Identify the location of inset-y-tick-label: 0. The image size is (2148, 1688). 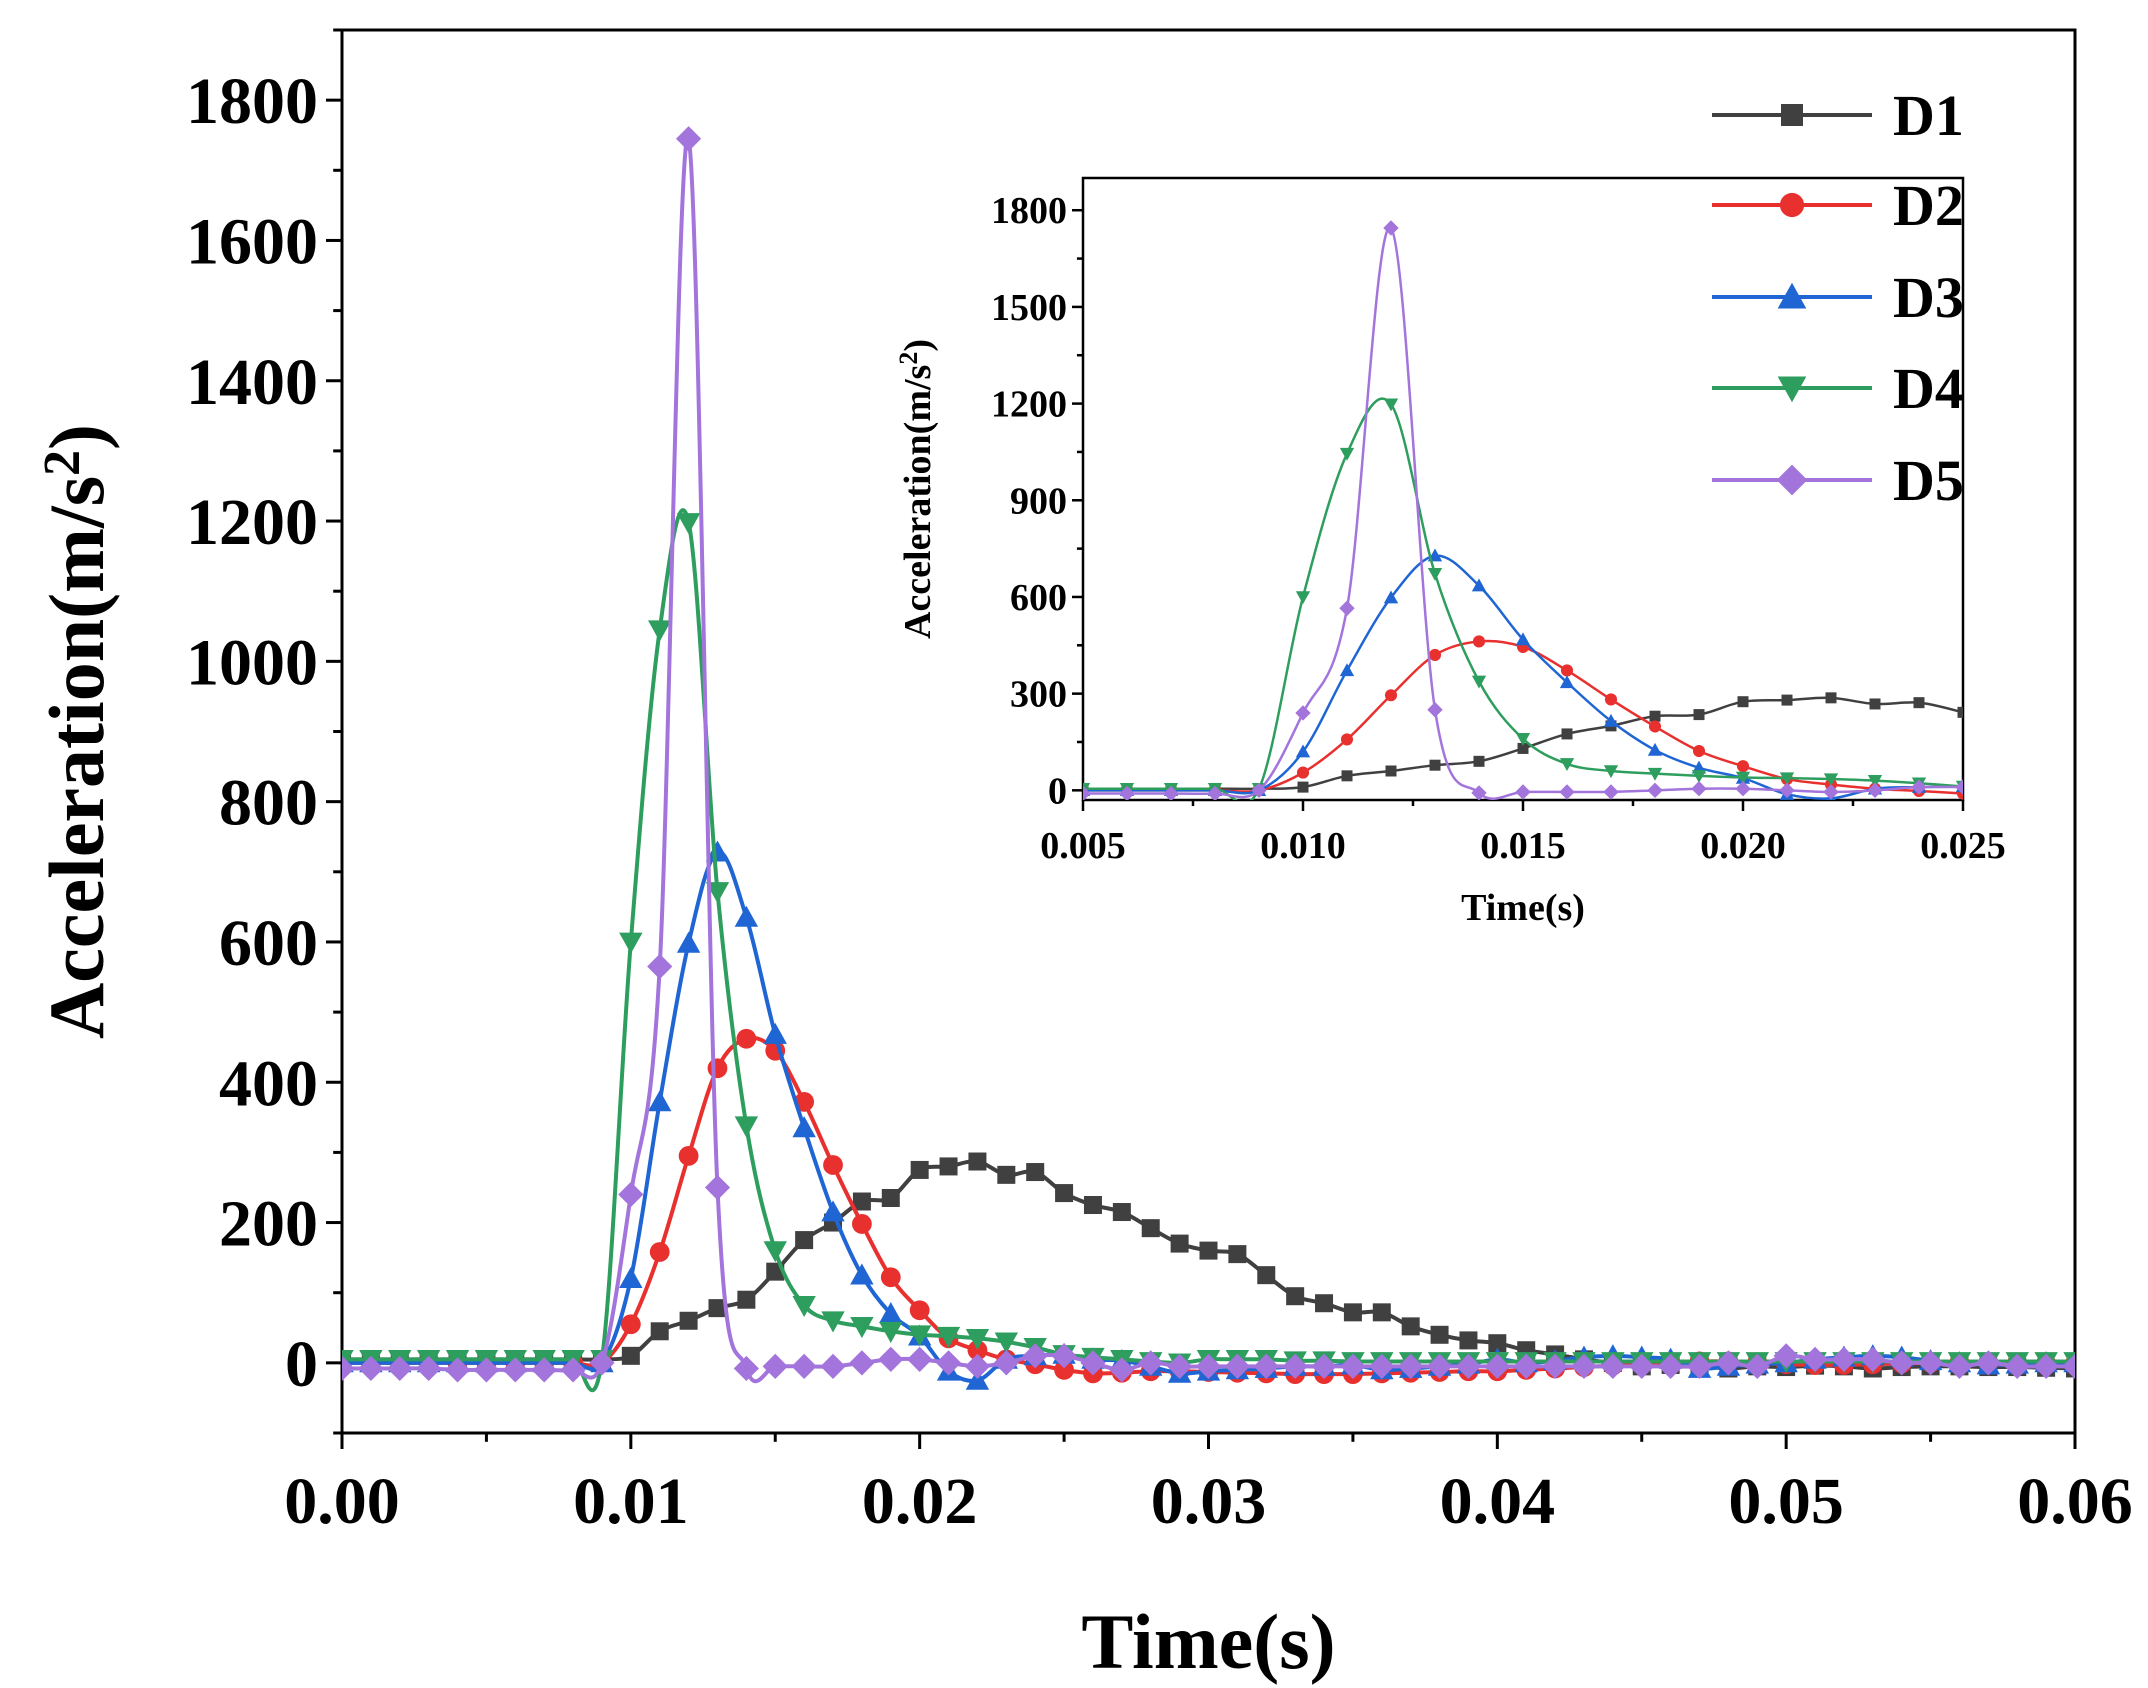
(1057, 791).